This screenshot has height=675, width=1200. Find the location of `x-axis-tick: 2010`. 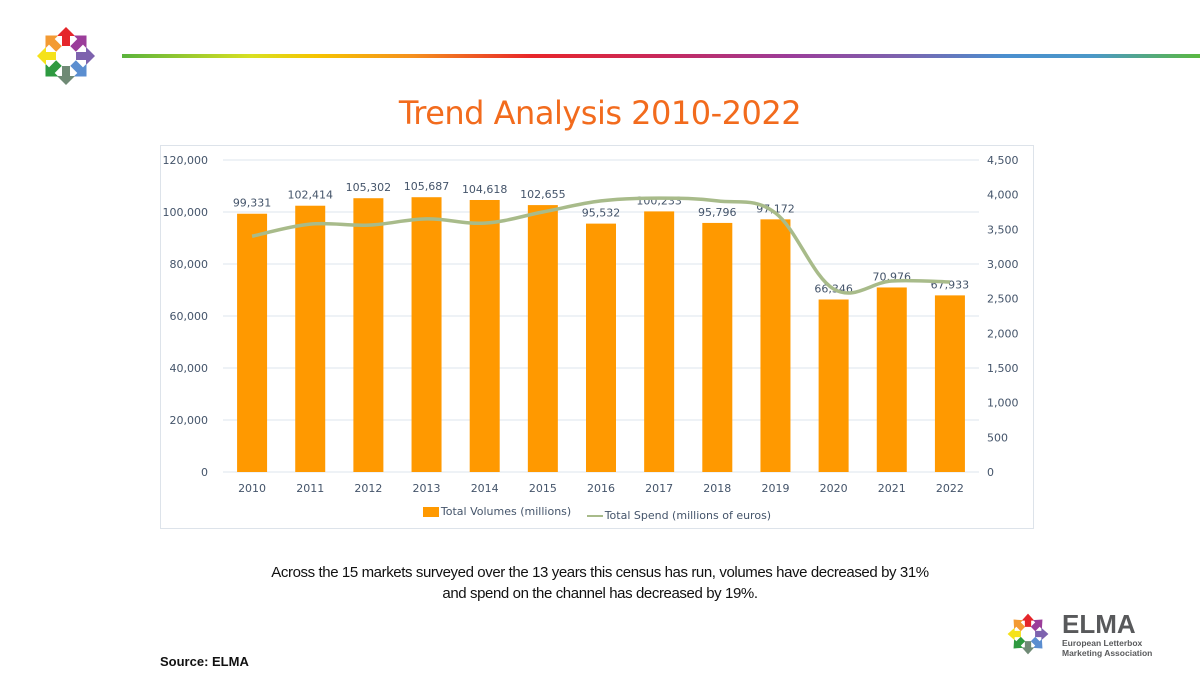

x-axis-tick: 2010 is located at coordinates (252, 488).